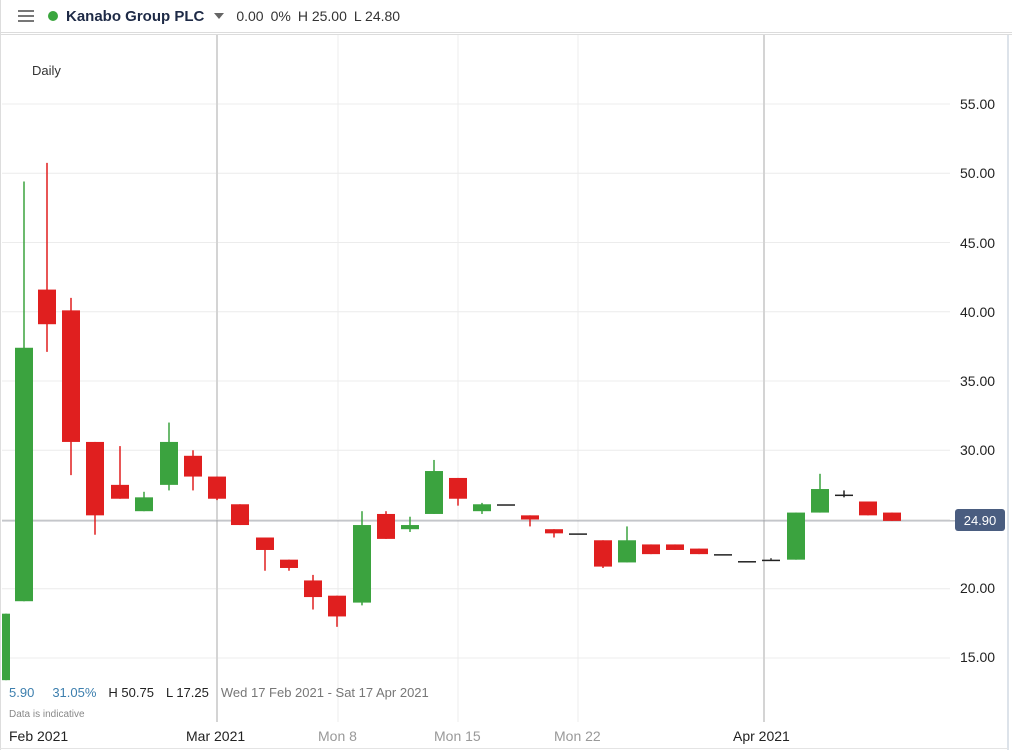 The height and width of the screenshot is (750, 1012). Describe the element at coordinates (457, 736) in the screenshot. I see `x-axis-label: Mon 15` at that location.